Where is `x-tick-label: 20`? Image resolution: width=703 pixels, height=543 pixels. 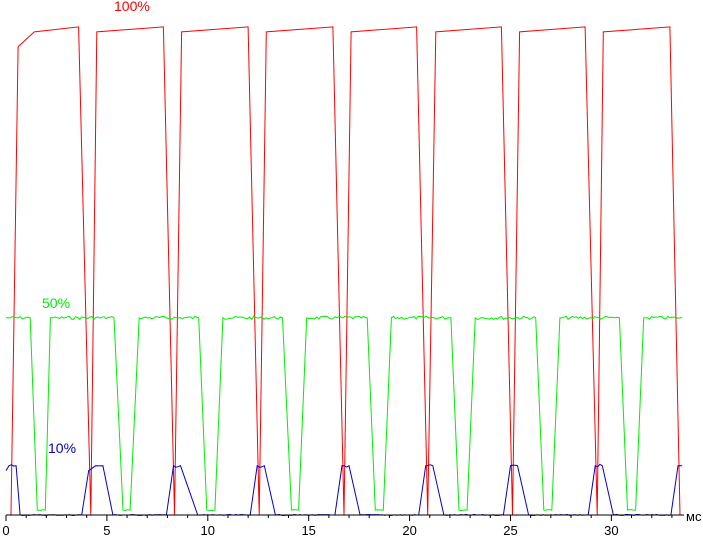 x-tick-label: 20 is located at coordinates (409, 530).